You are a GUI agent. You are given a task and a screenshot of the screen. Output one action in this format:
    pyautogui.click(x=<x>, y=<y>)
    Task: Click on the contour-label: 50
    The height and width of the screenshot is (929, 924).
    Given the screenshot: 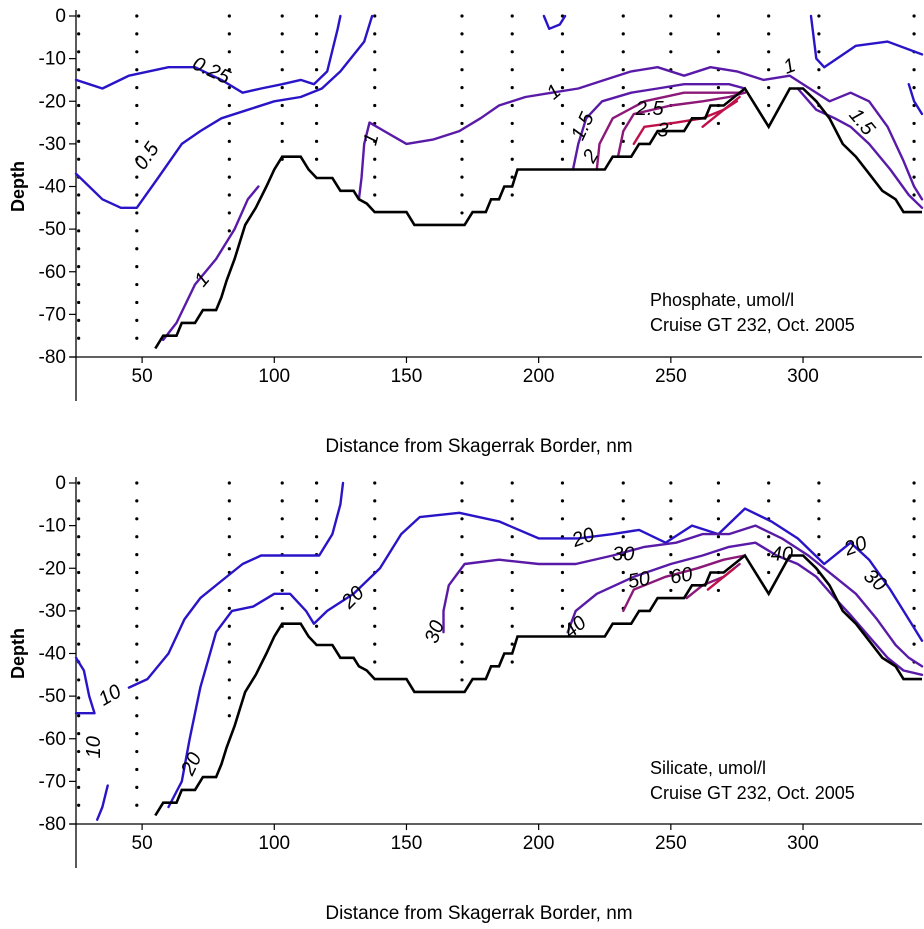 What is the action you would take?
    pyautogui.click(x=639, y=581)
    